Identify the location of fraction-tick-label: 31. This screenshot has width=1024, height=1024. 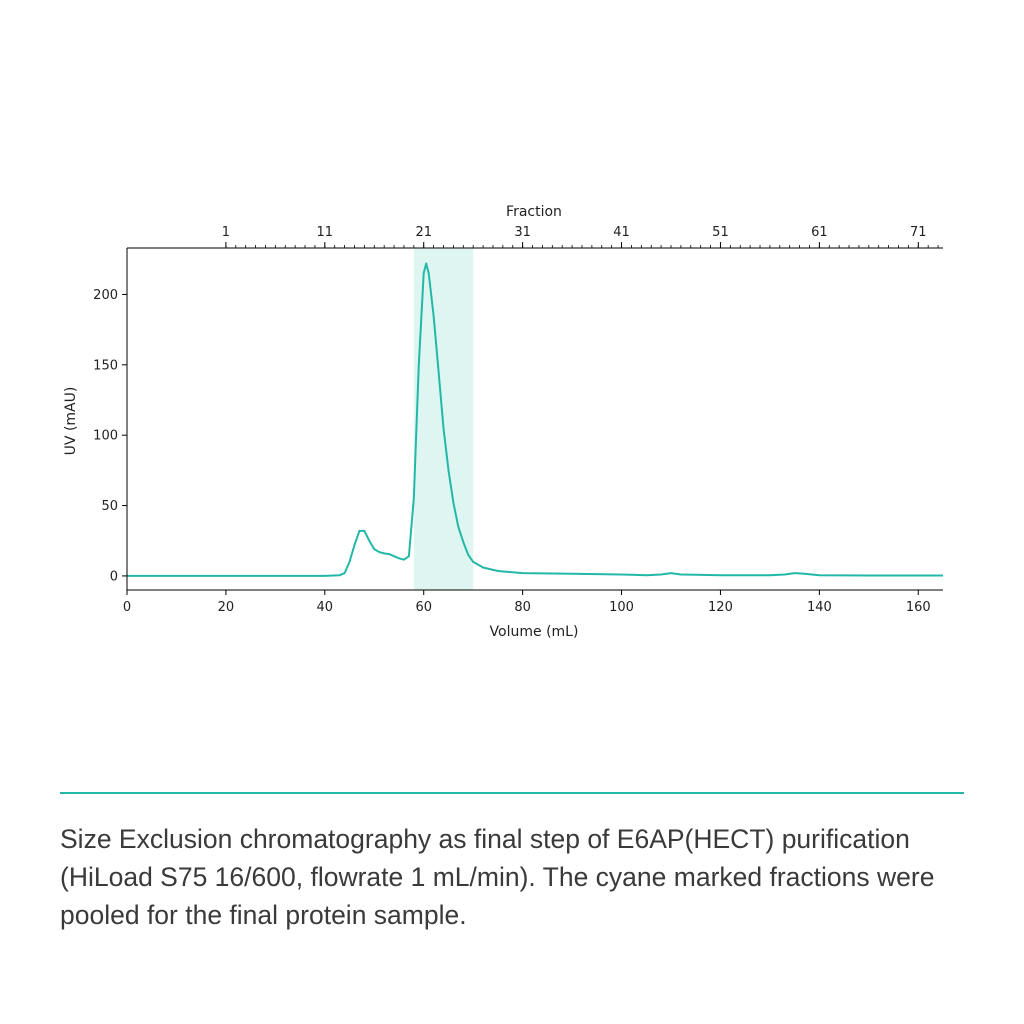
(522, 232).